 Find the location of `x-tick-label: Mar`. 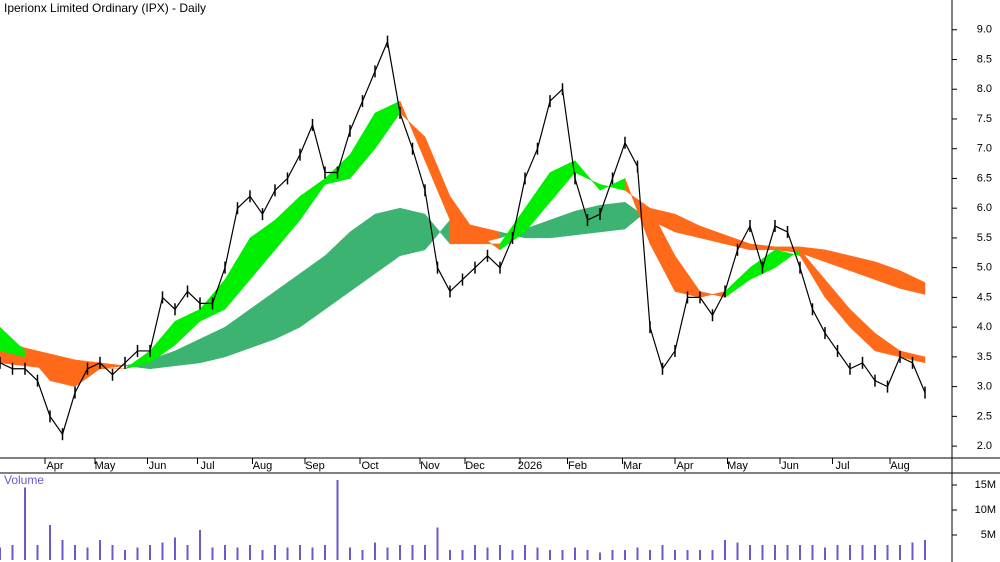

x-tick-label: Mar is located at coordinates (632, 466).